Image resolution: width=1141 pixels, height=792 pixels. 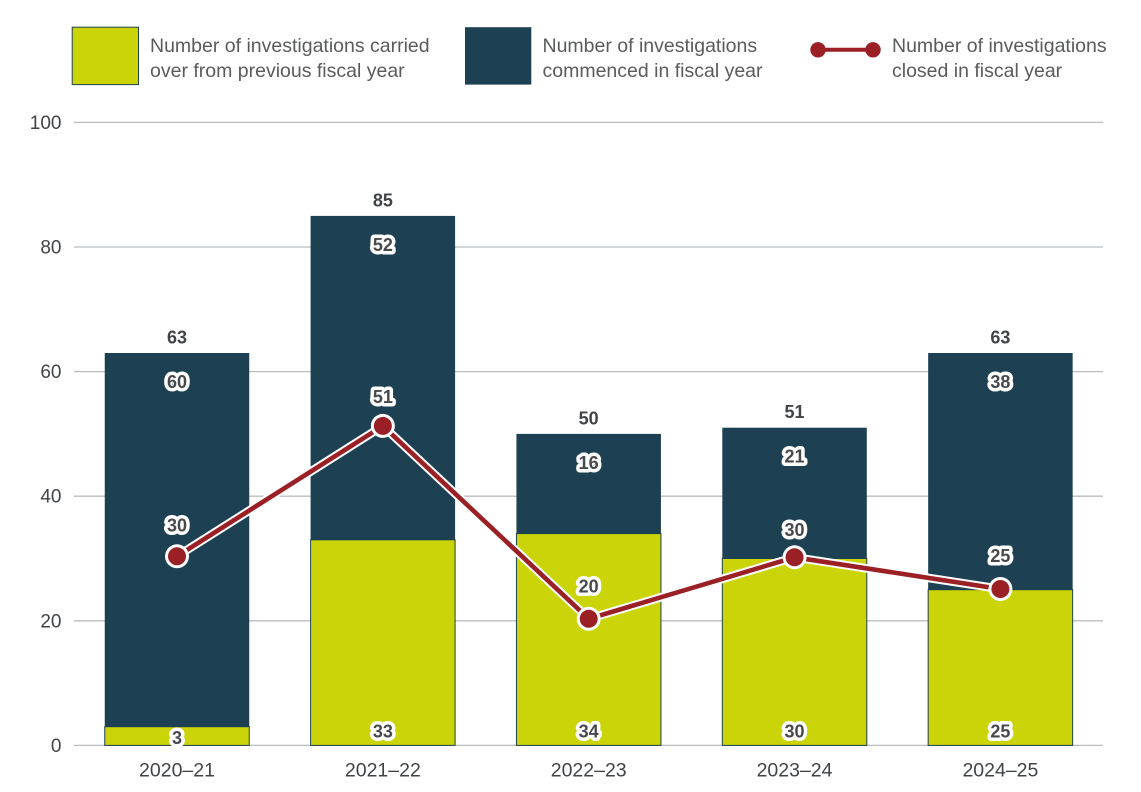 I want to click on svg-text: 40, so click(x=50, y=497).